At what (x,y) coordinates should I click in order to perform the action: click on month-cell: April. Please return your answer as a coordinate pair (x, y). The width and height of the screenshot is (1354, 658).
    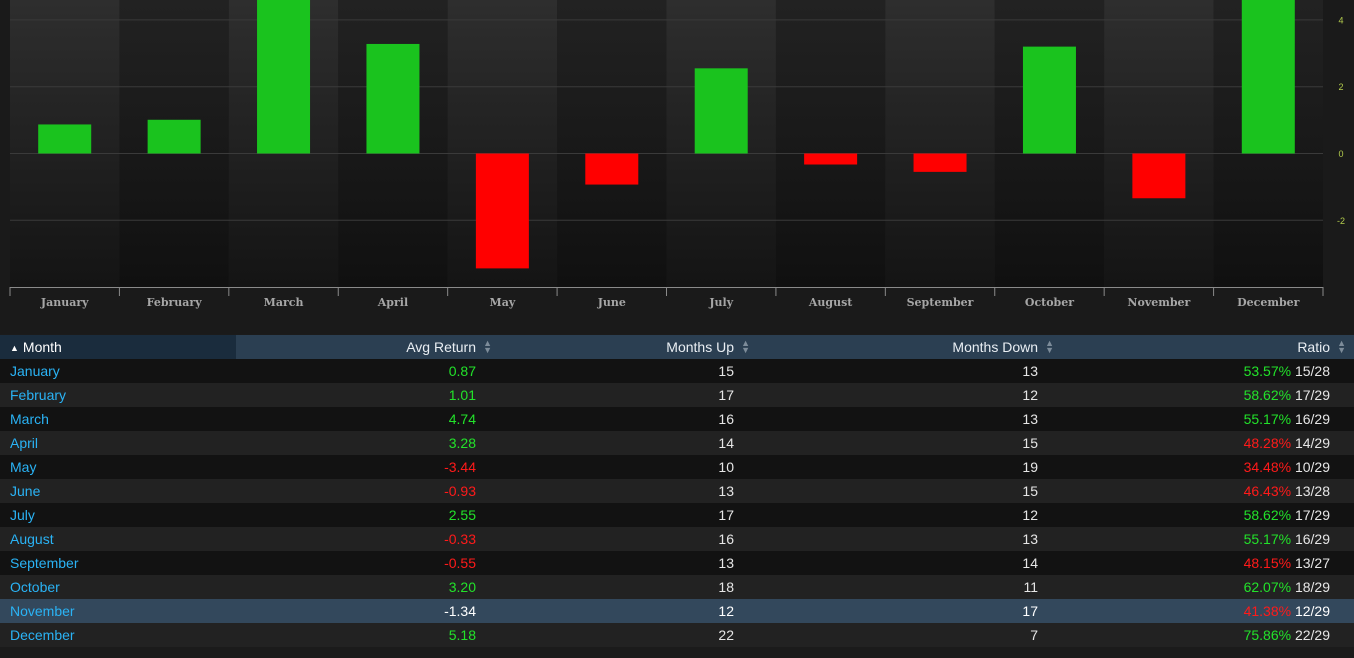
    Looking at the image, I should click on (118, 443).